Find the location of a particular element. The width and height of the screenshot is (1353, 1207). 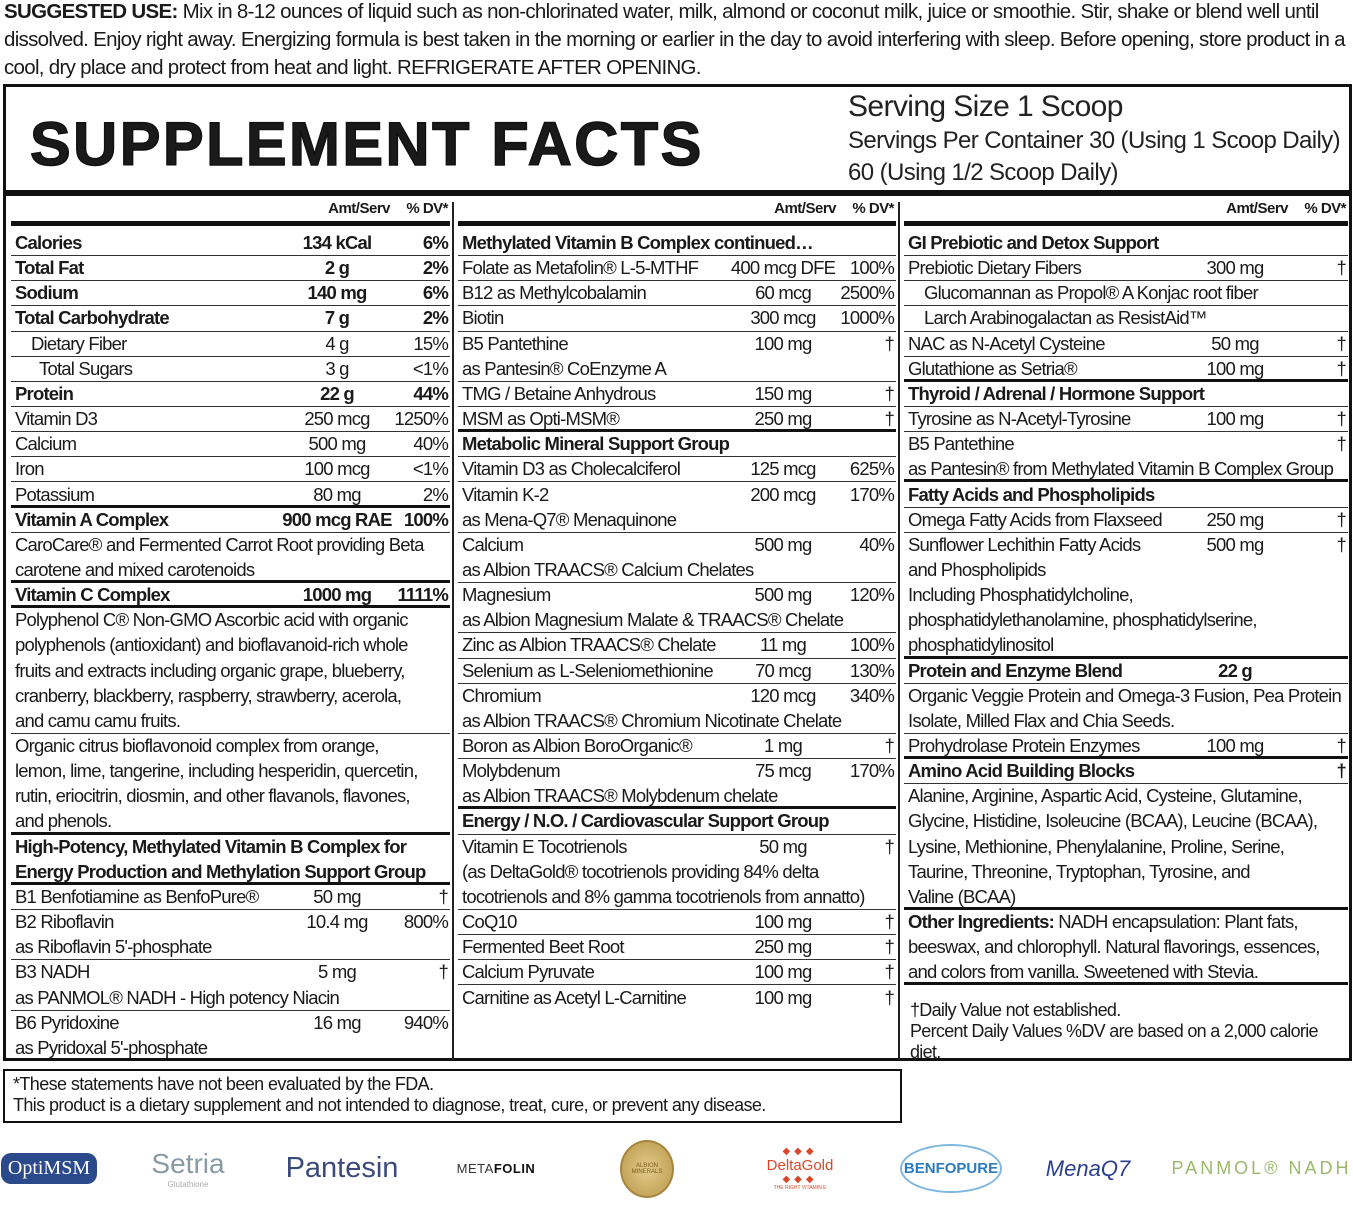

nutrient-name: Prohydrolase Protein Enzymes is located at coordinates (1024, 745).